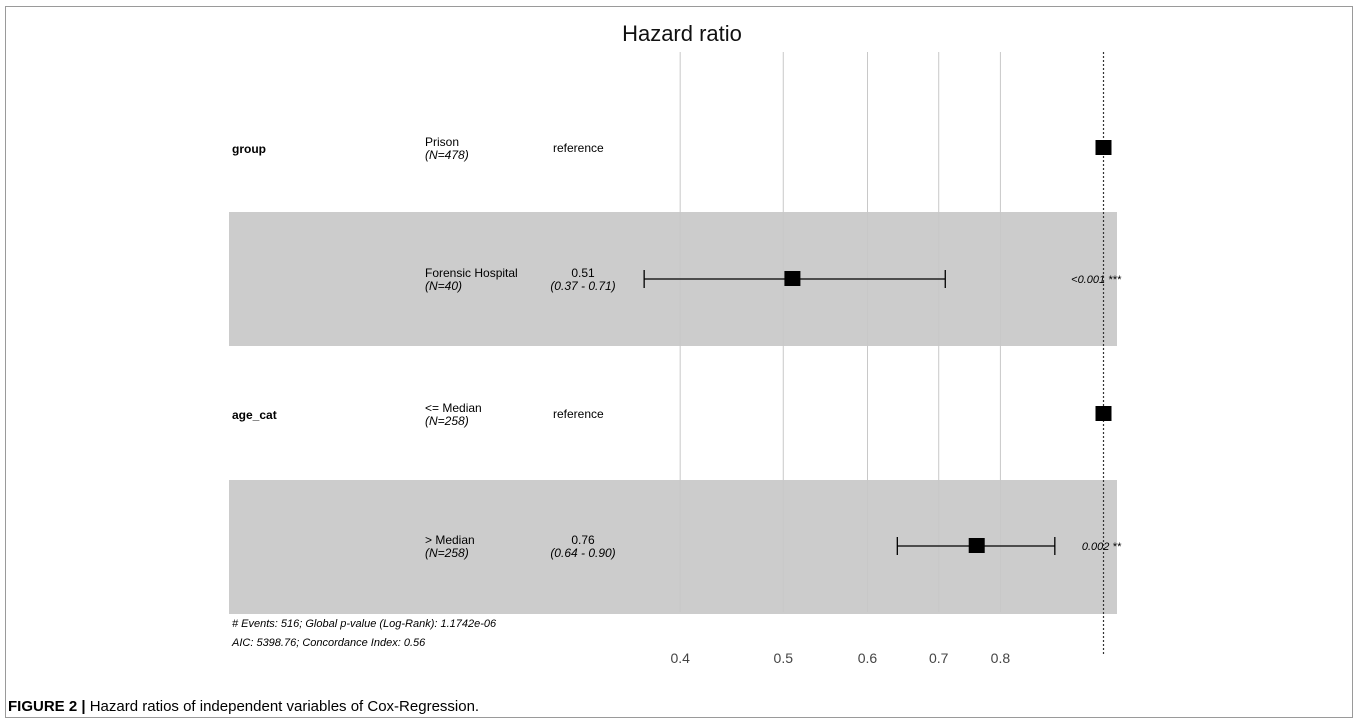  Describe the element at coordinates (443, 286) in the screenshot. I see `n-label: (N=40)` at that location.